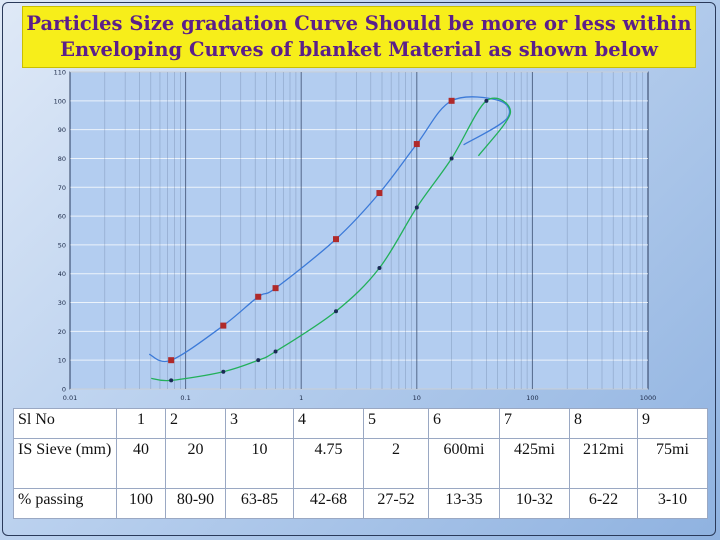  Describe the element at coordinates (328, 423) in the screenshot. I see `cell: 4` at that location.